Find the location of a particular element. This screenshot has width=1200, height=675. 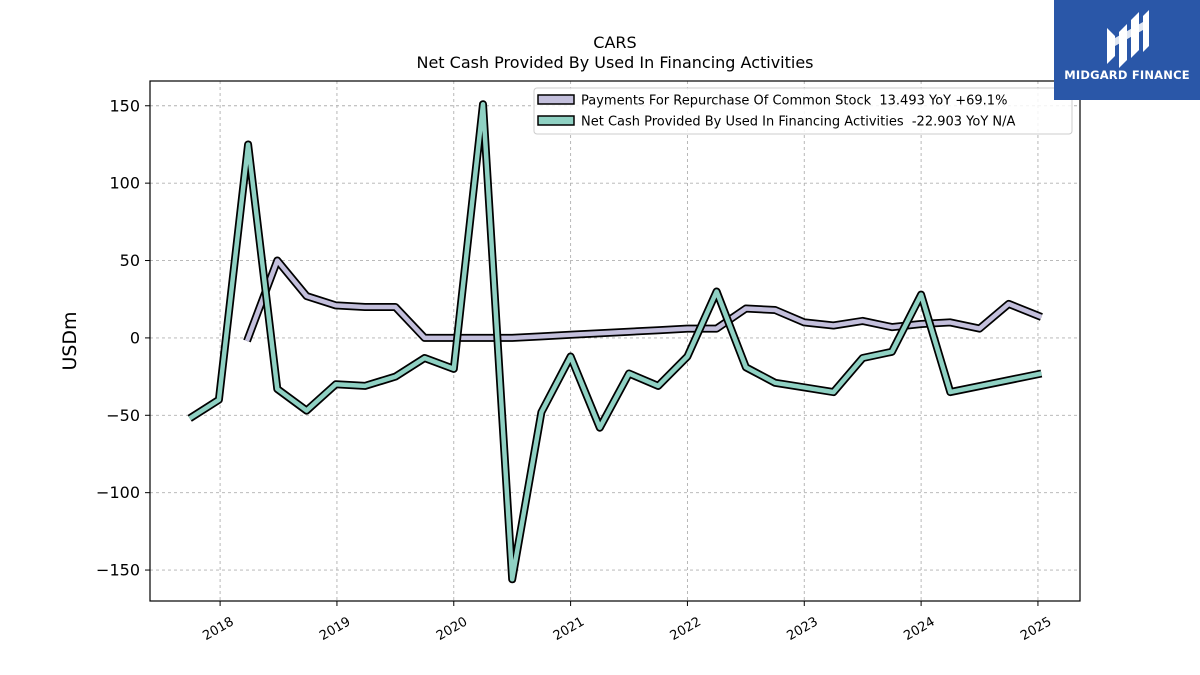

y-tick-label: 100 is located at coordinates (124, 183).